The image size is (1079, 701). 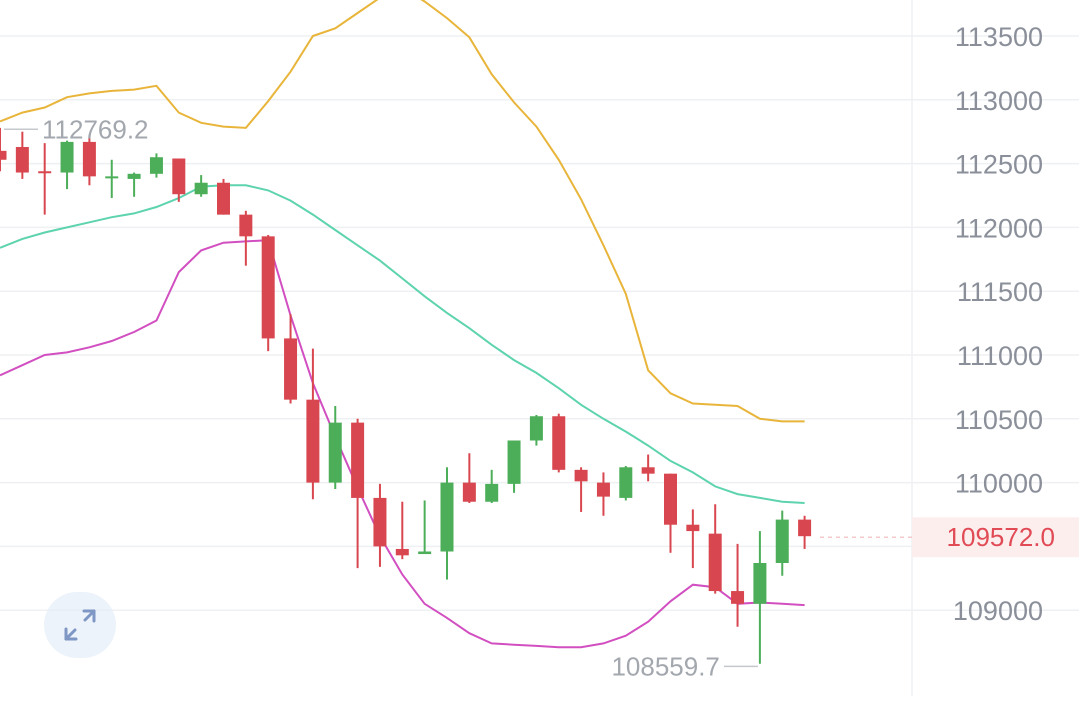 What do you see at coordinates (1000, 356) in the screenshot?
I see `y-tick-label: 111000` at bounding box center [1000, 356].